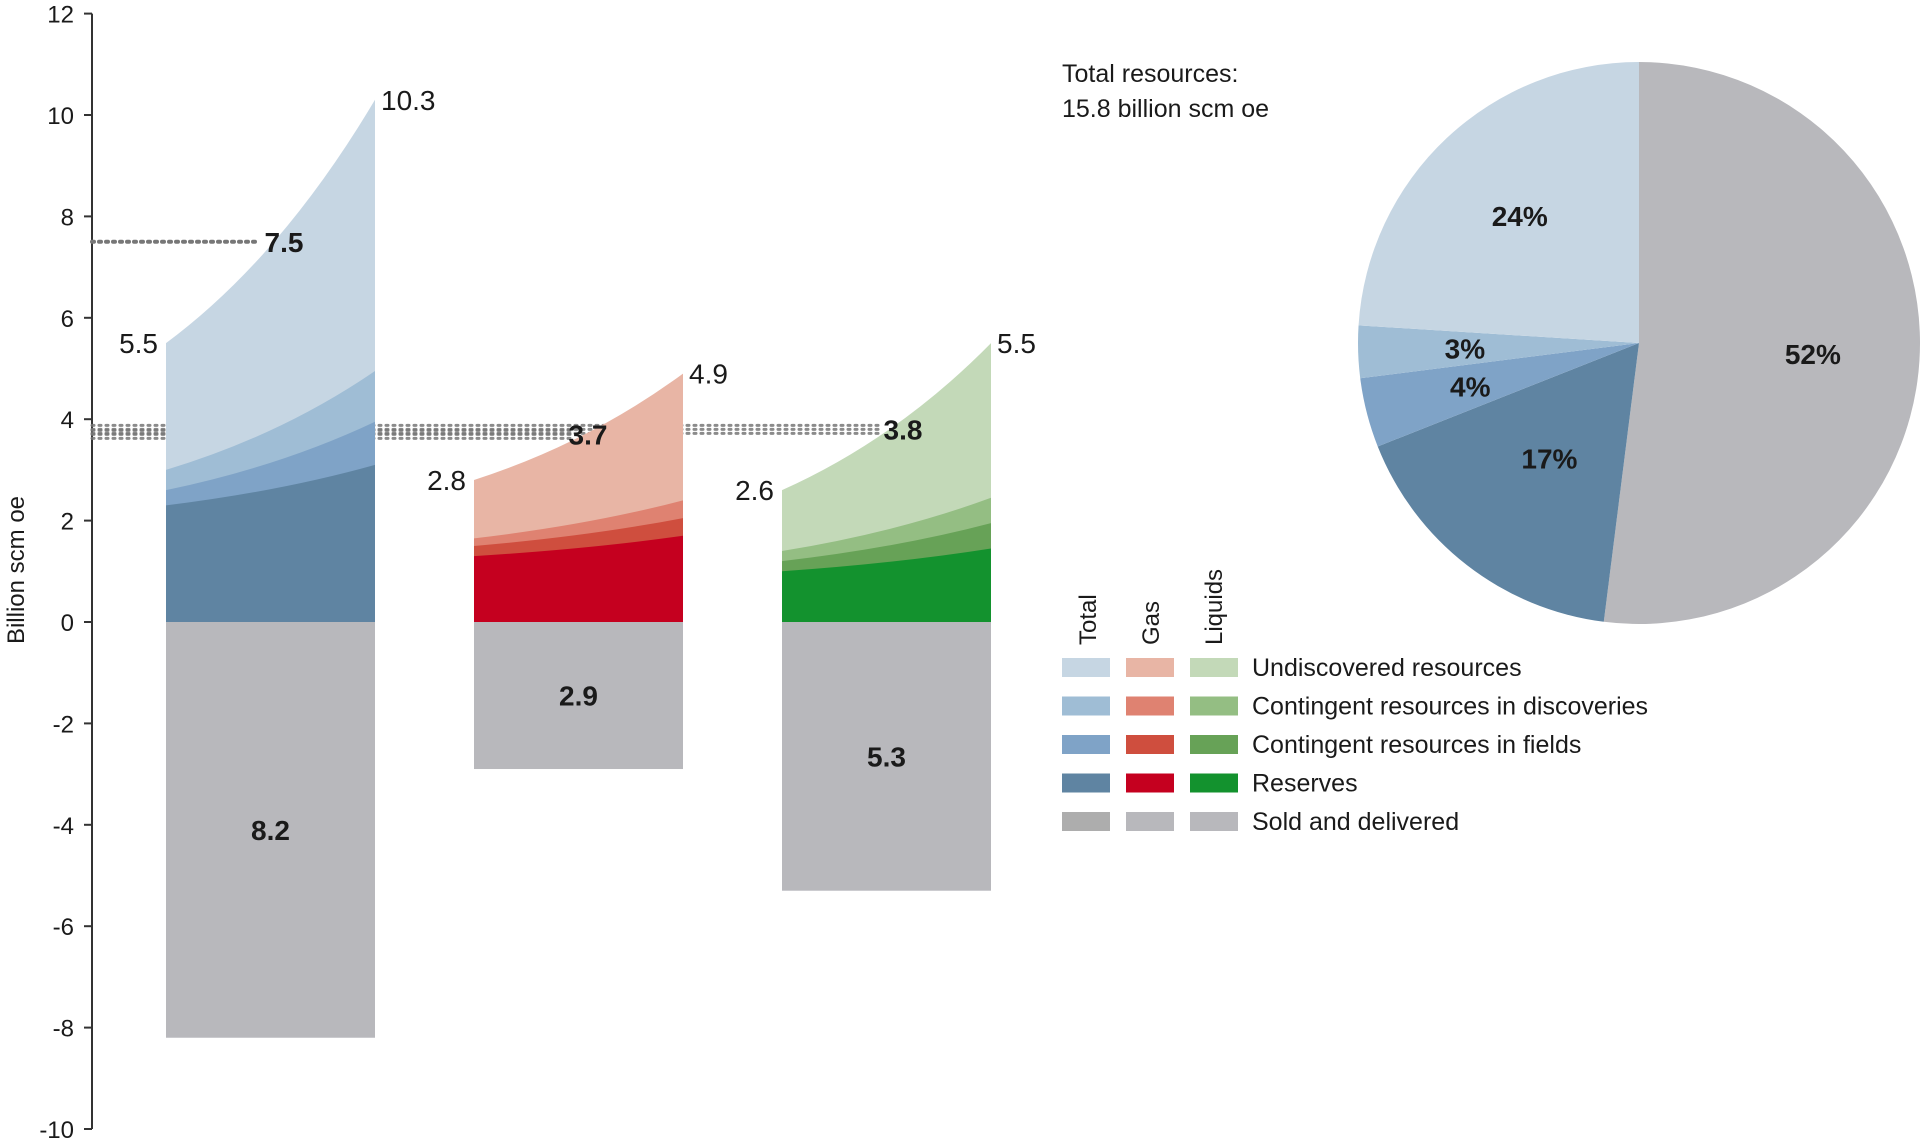 This screenshot has width=1920, height=1138. Describe the element at coordinates (60, 15) in the screenshot. I see `y-tick-label: 12` at that location.